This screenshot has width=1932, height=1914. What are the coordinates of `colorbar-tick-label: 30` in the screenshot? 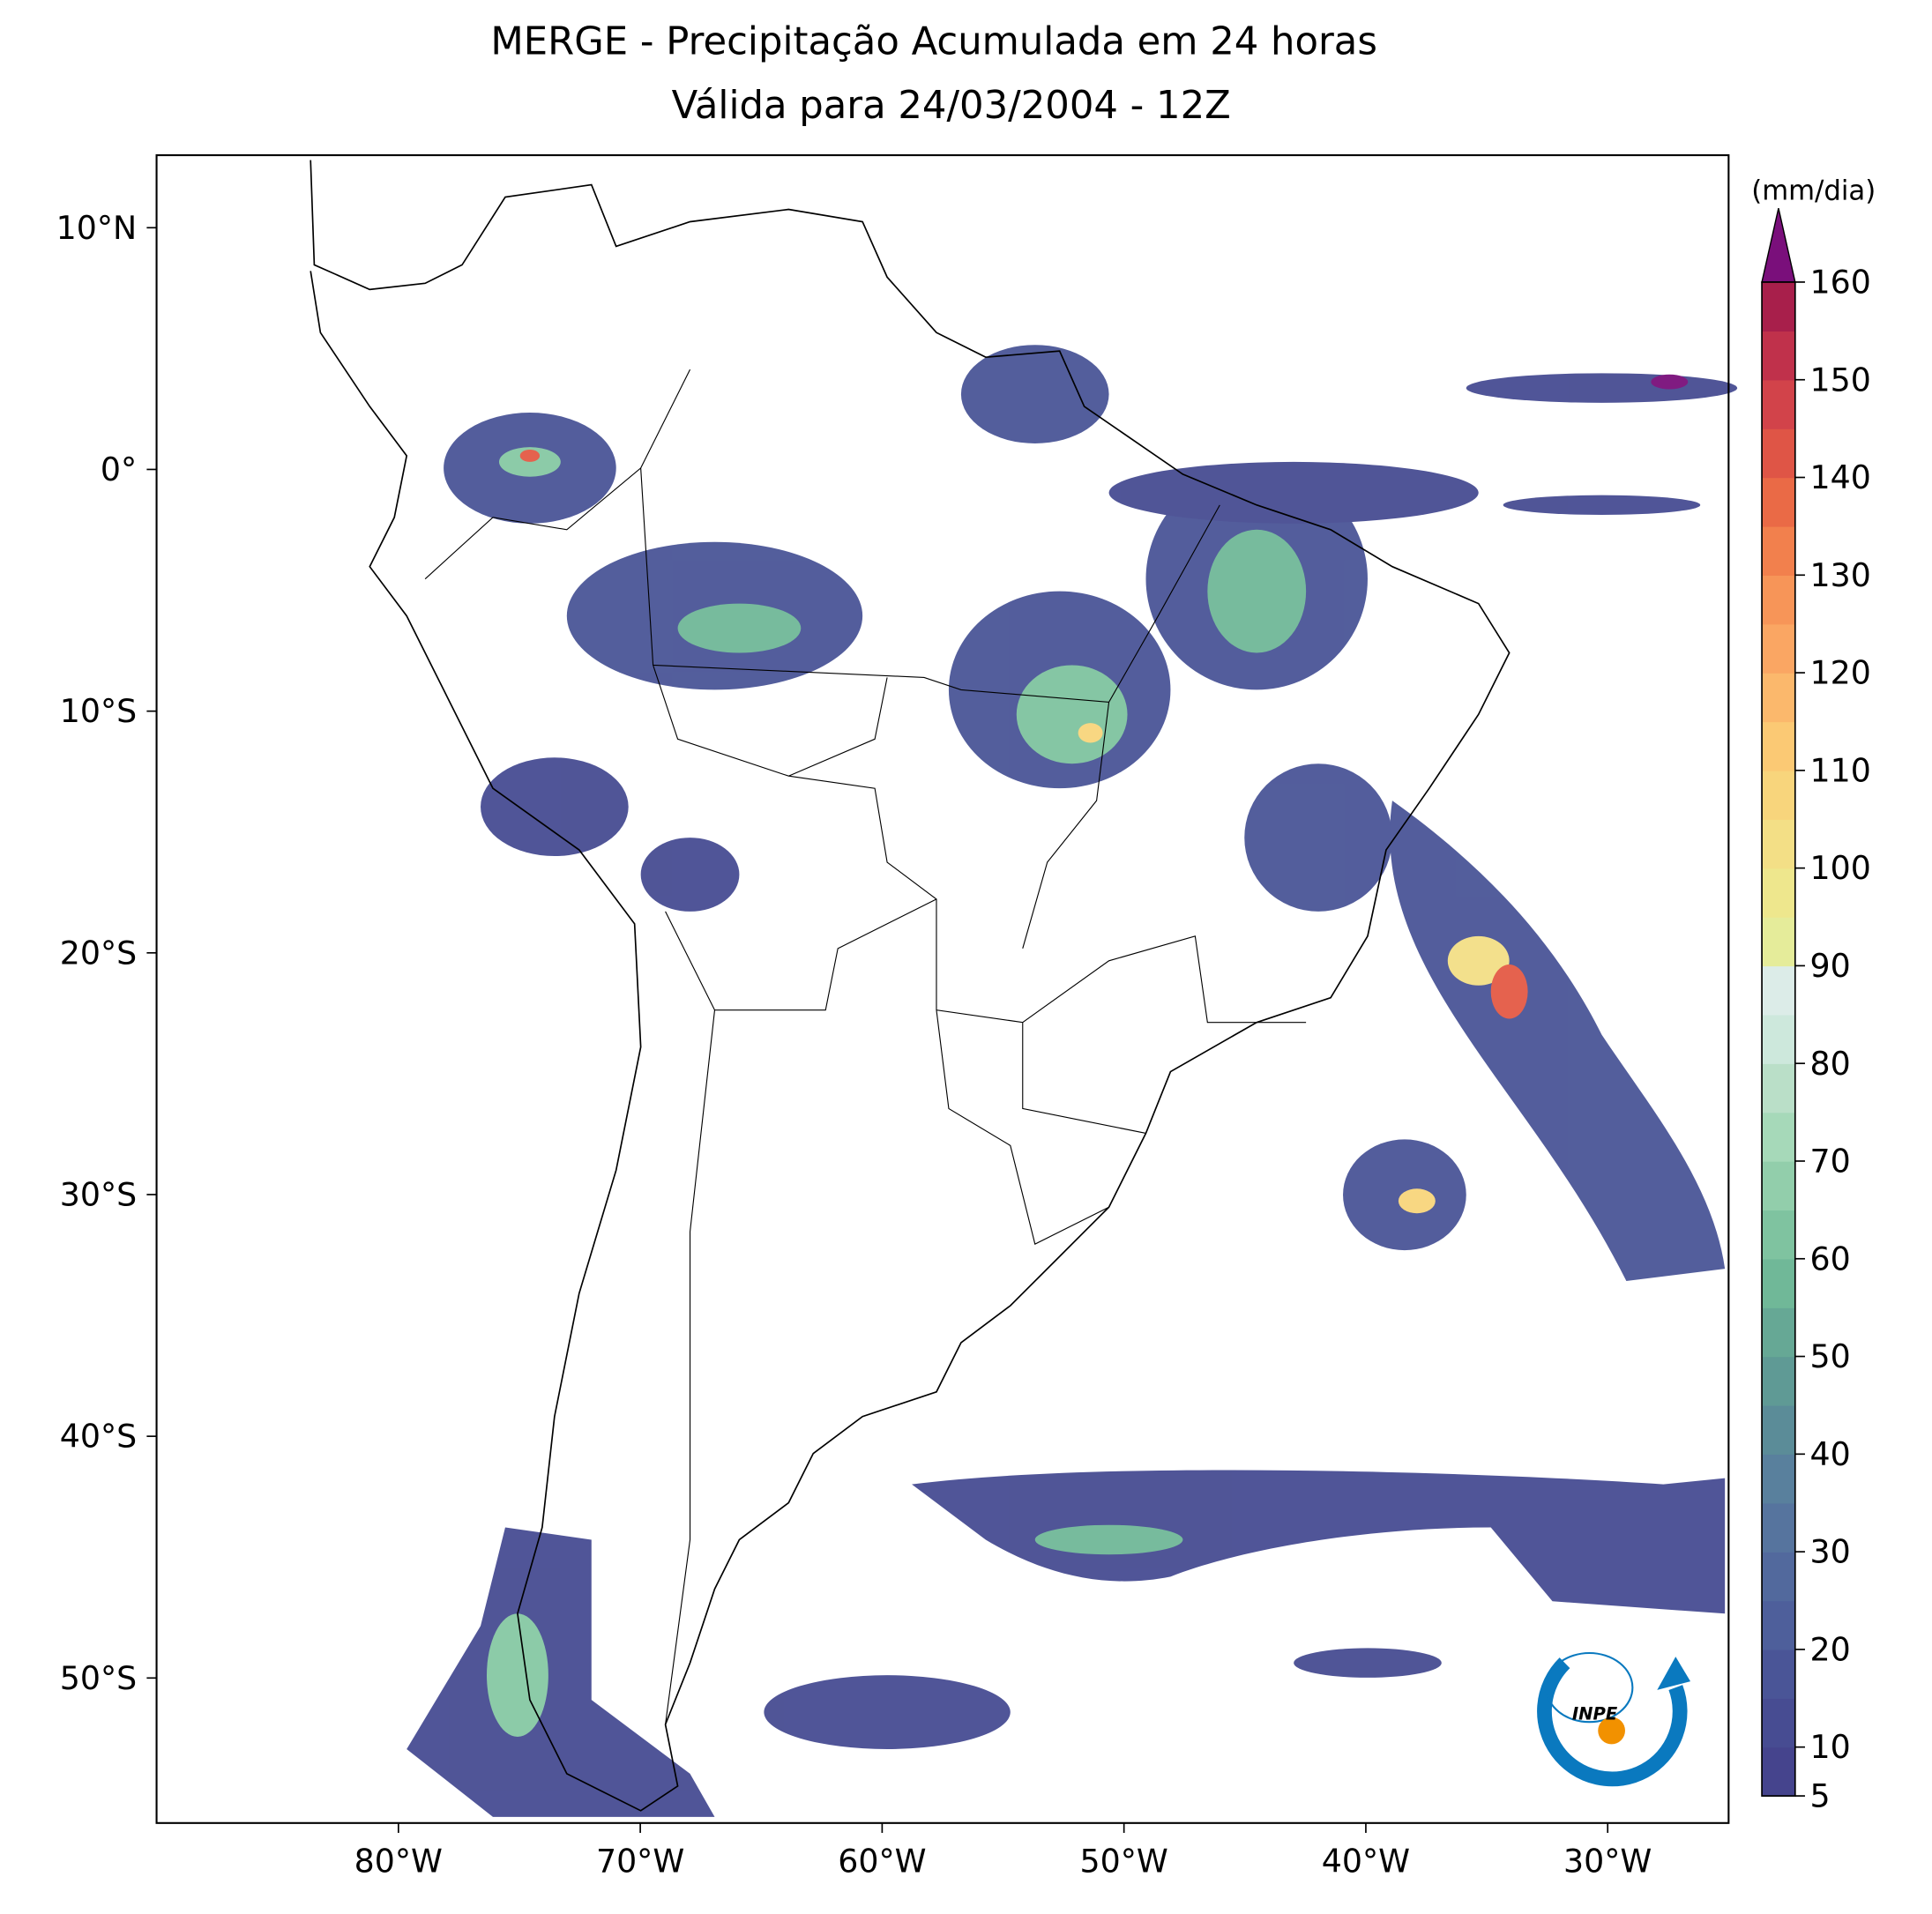 It's located at (1830, 1552).